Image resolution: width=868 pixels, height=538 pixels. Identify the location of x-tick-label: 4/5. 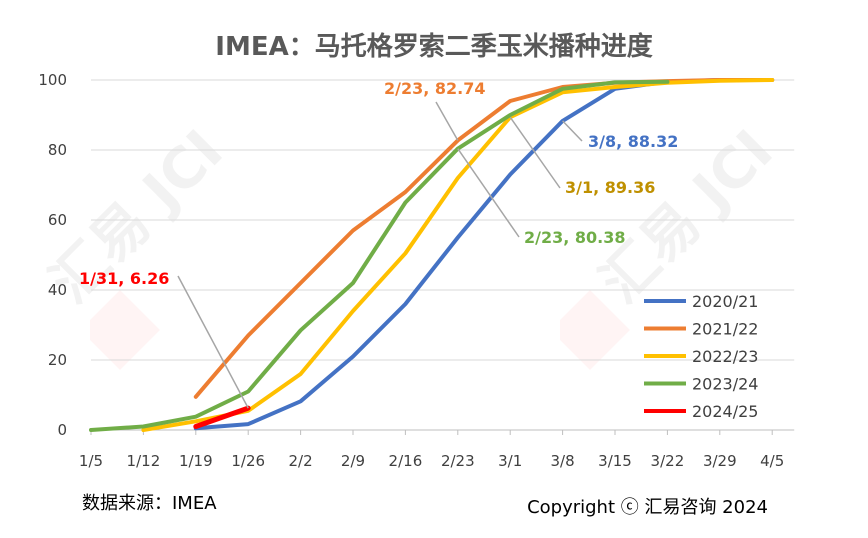
(772, 461).